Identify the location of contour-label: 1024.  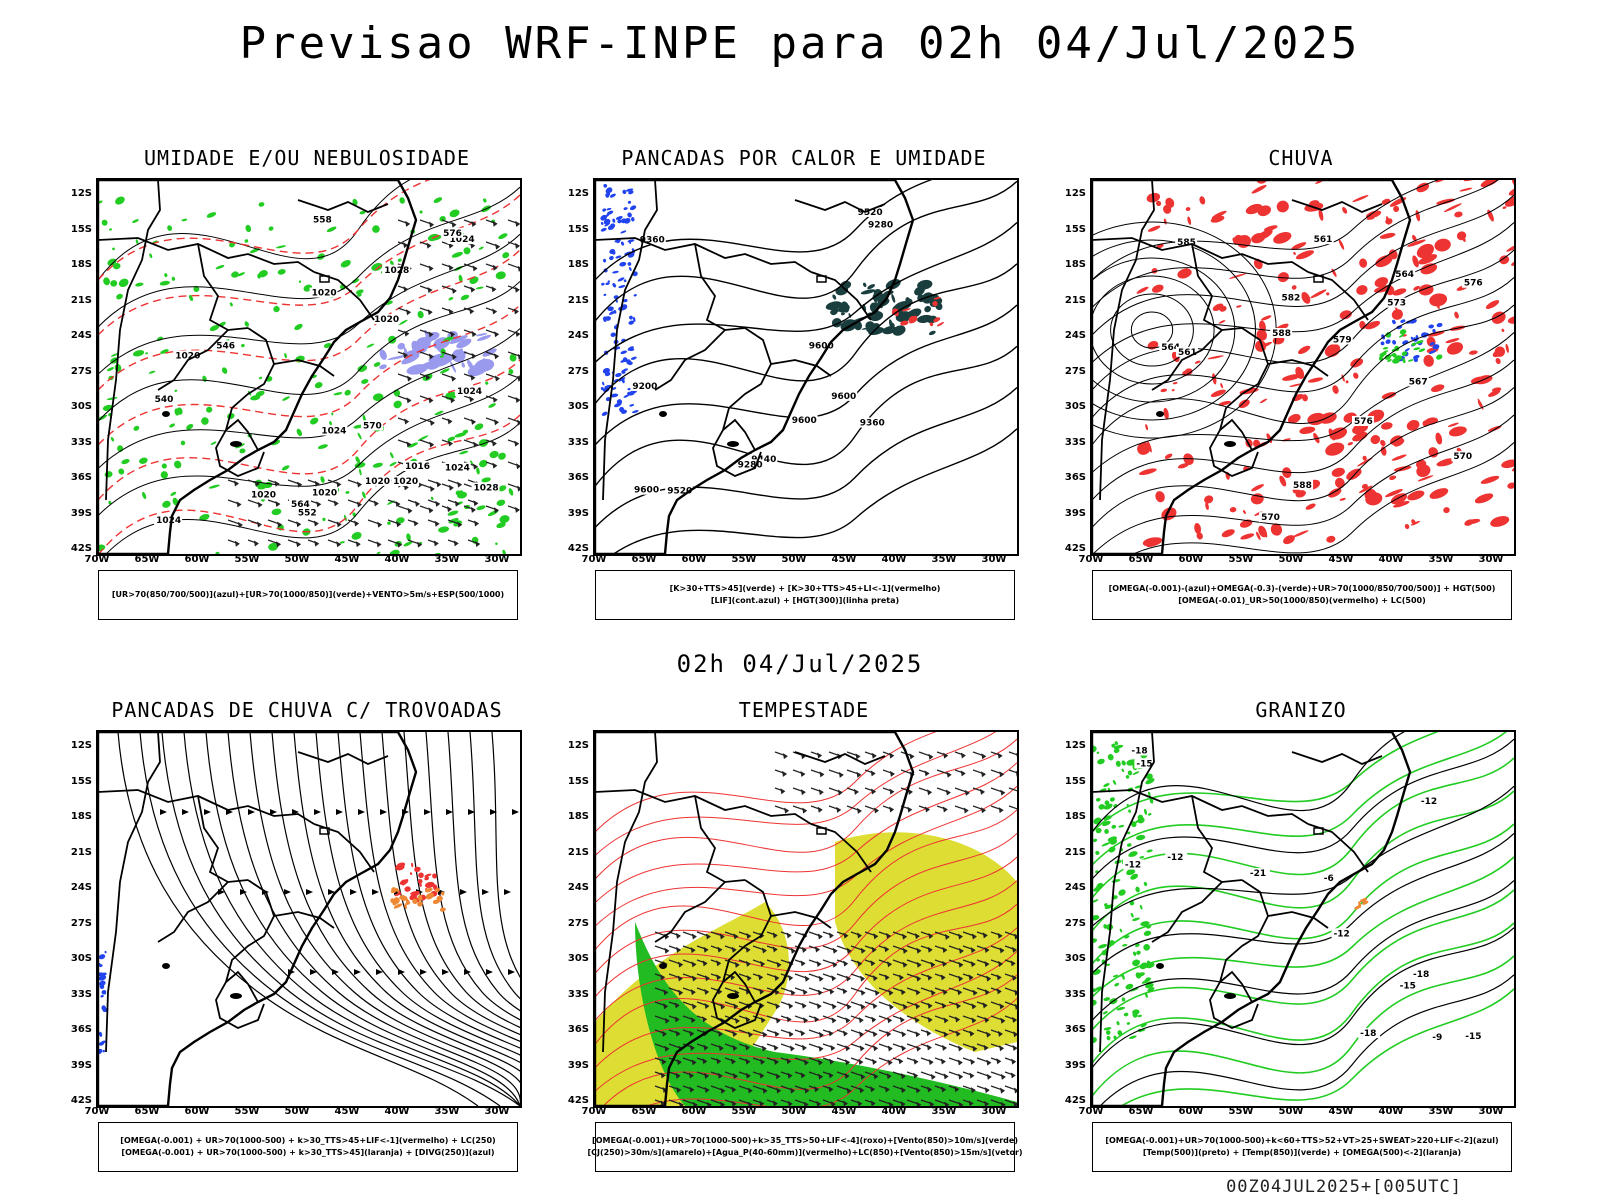
(333, 432).